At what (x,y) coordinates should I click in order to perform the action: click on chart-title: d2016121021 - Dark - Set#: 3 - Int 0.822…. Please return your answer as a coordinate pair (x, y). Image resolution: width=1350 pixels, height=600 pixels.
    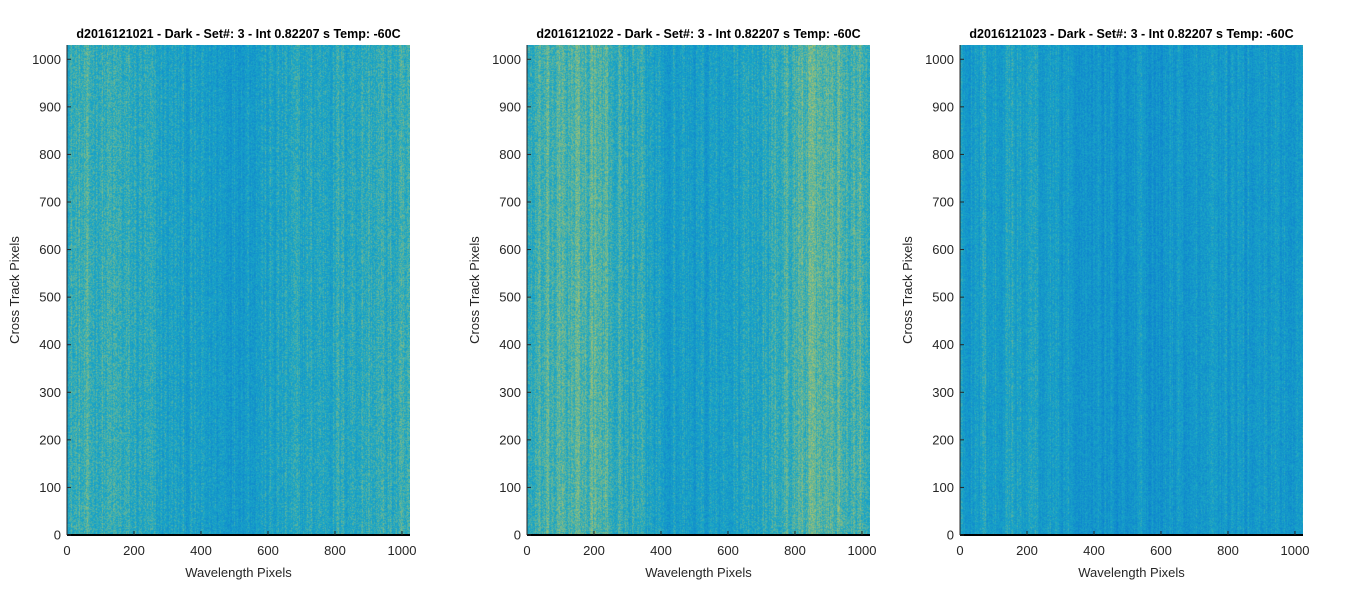
    Looking at the image, I should click on (238, 34).